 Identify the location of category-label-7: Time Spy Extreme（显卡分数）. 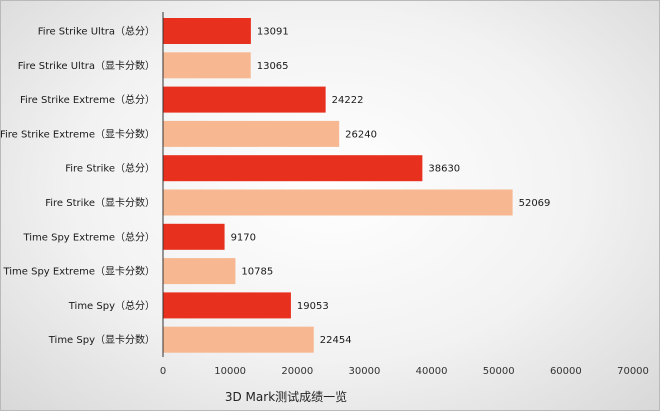
(78, 271).